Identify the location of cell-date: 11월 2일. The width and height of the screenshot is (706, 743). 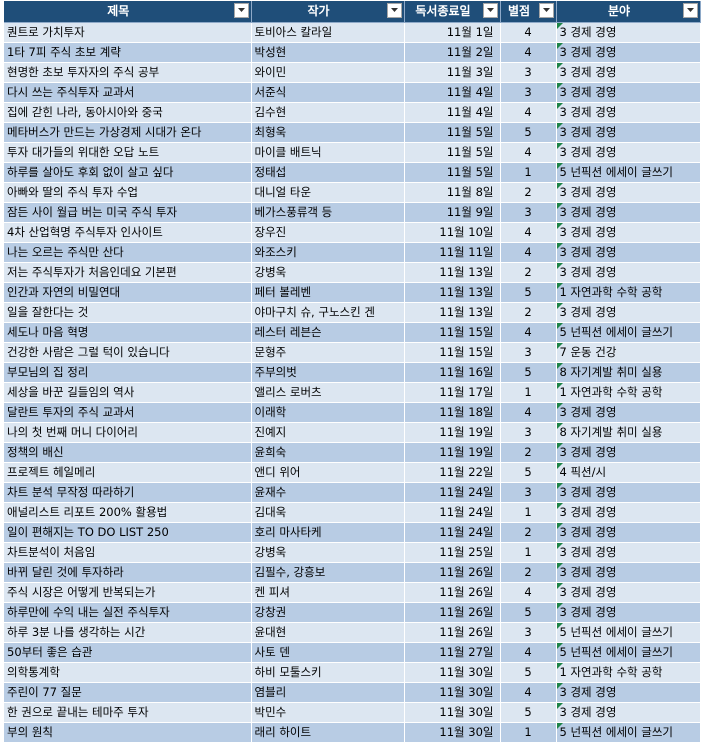
(452, 52).